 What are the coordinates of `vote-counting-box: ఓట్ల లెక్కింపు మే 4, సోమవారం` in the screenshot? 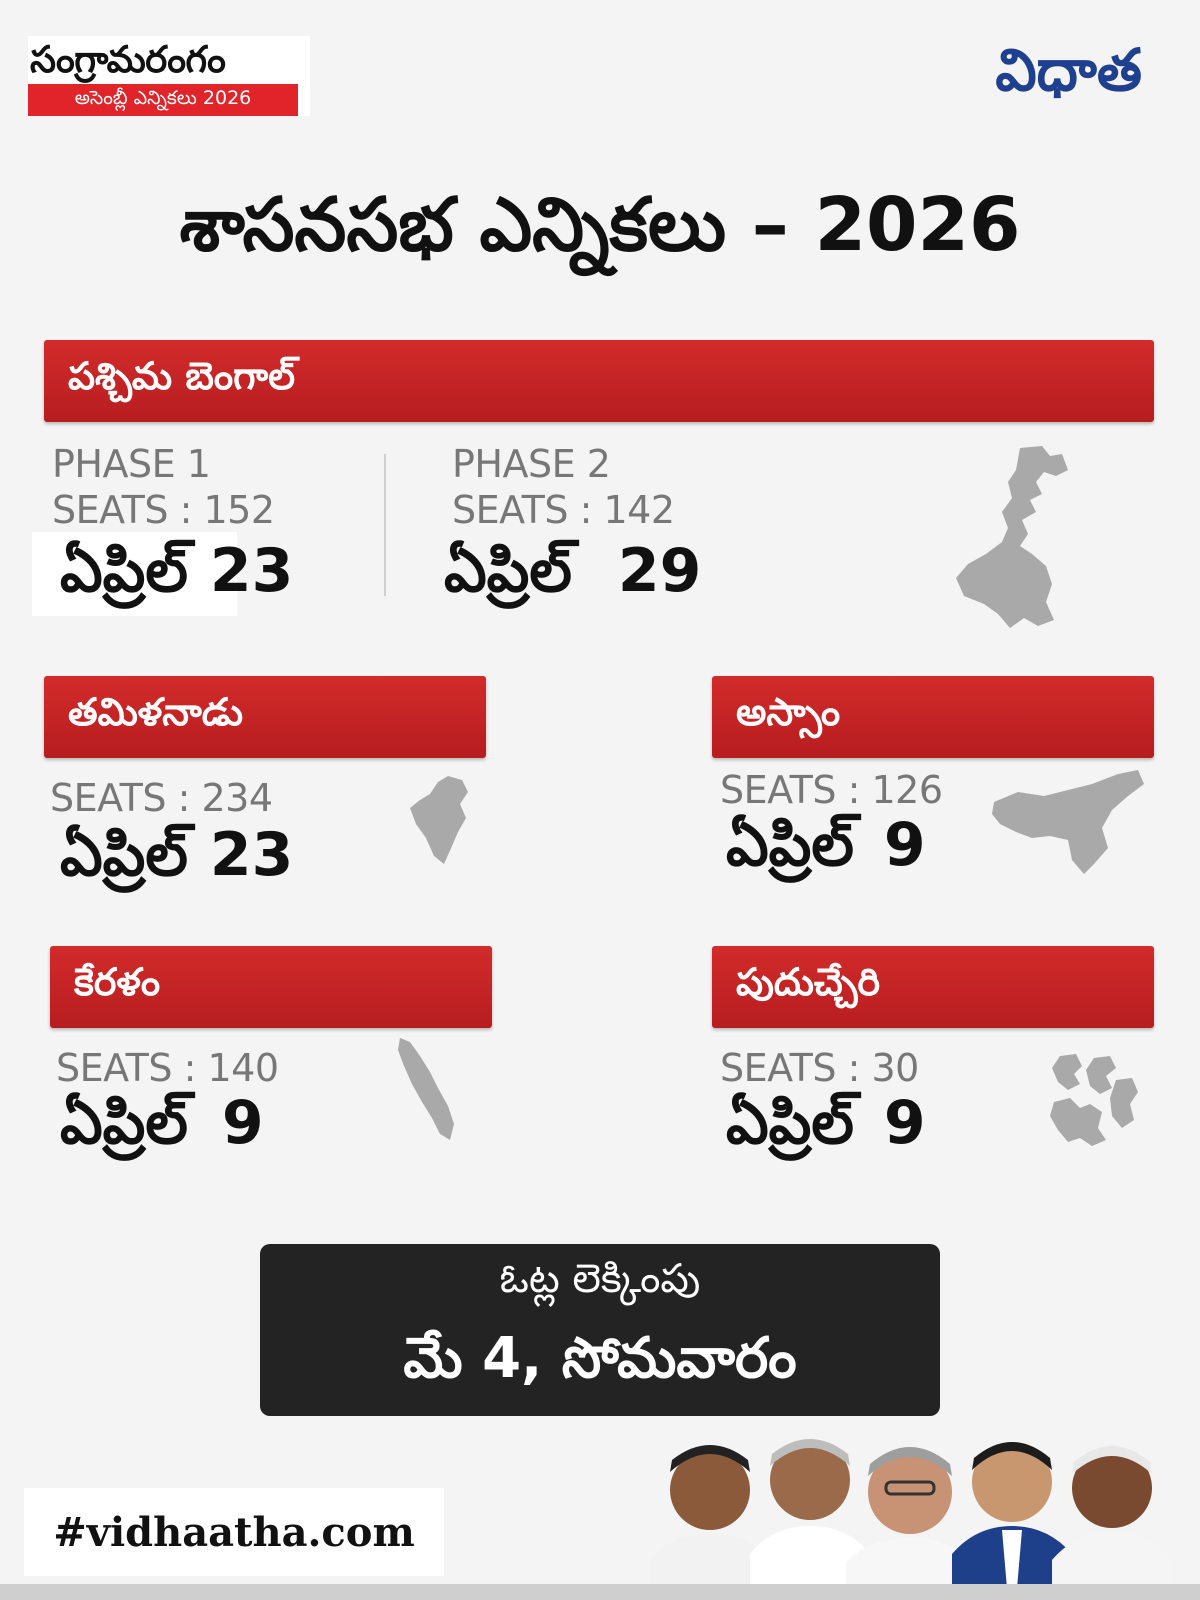 It's located at (600, 1330).